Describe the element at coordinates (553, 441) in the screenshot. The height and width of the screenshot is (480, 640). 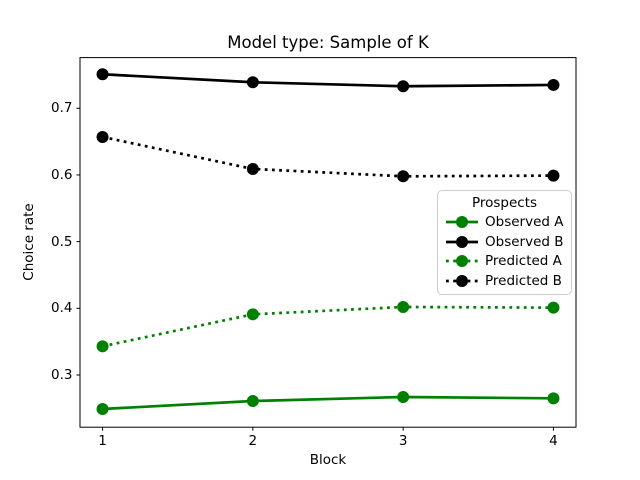
I see `x-tick-label: 4` at that location.